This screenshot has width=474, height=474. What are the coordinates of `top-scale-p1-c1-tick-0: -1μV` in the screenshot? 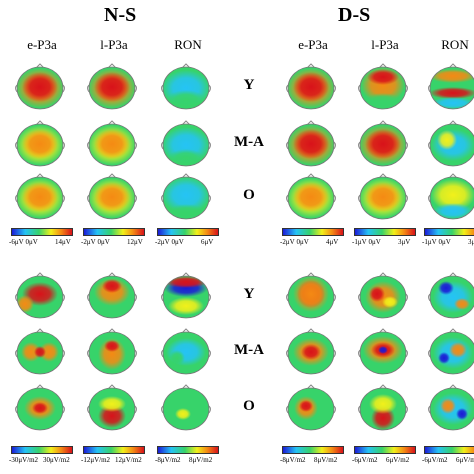 It's located at (359, 242).